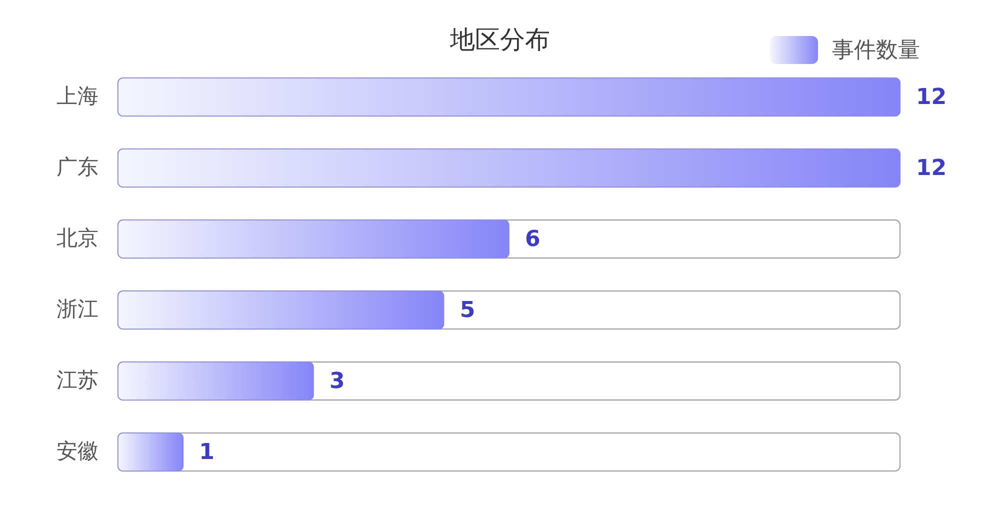 The width and height of the screenshot is (1000, 512). What do you see at coordinates (468, 310) in the screenshot?
I see `data-label: 5` at bounding box center [468, 310].